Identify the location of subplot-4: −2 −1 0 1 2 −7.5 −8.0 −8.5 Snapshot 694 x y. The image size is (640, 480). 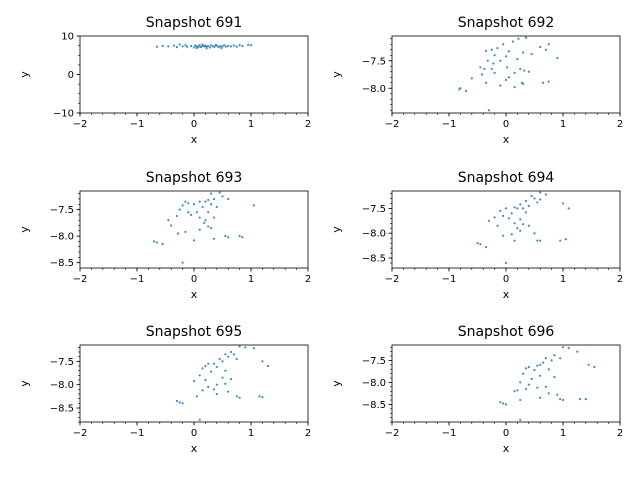
(476, 235).